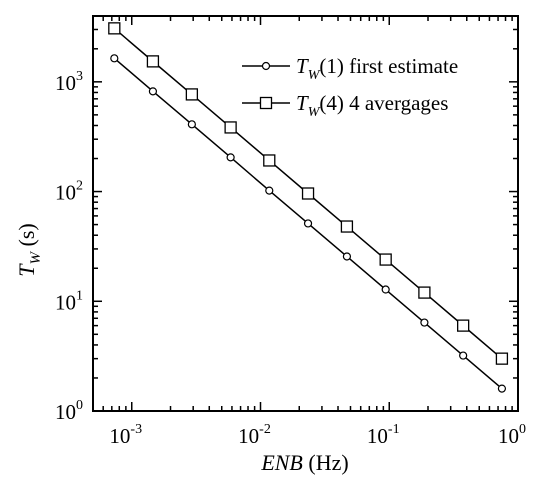 The height and width of the screenshot is (482, 550). What do you see at coordinates (29, 249) in the screenshot?
I see `y-axis-title: TW (s)` at bounding box center [29, 249].